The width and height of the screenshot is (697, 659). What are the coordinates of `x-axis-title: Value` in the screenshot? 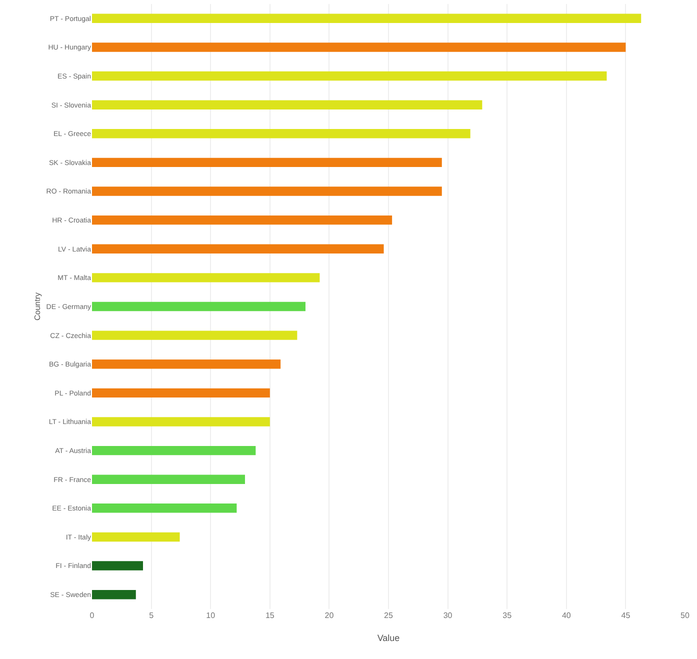 It's located at (388, 637).